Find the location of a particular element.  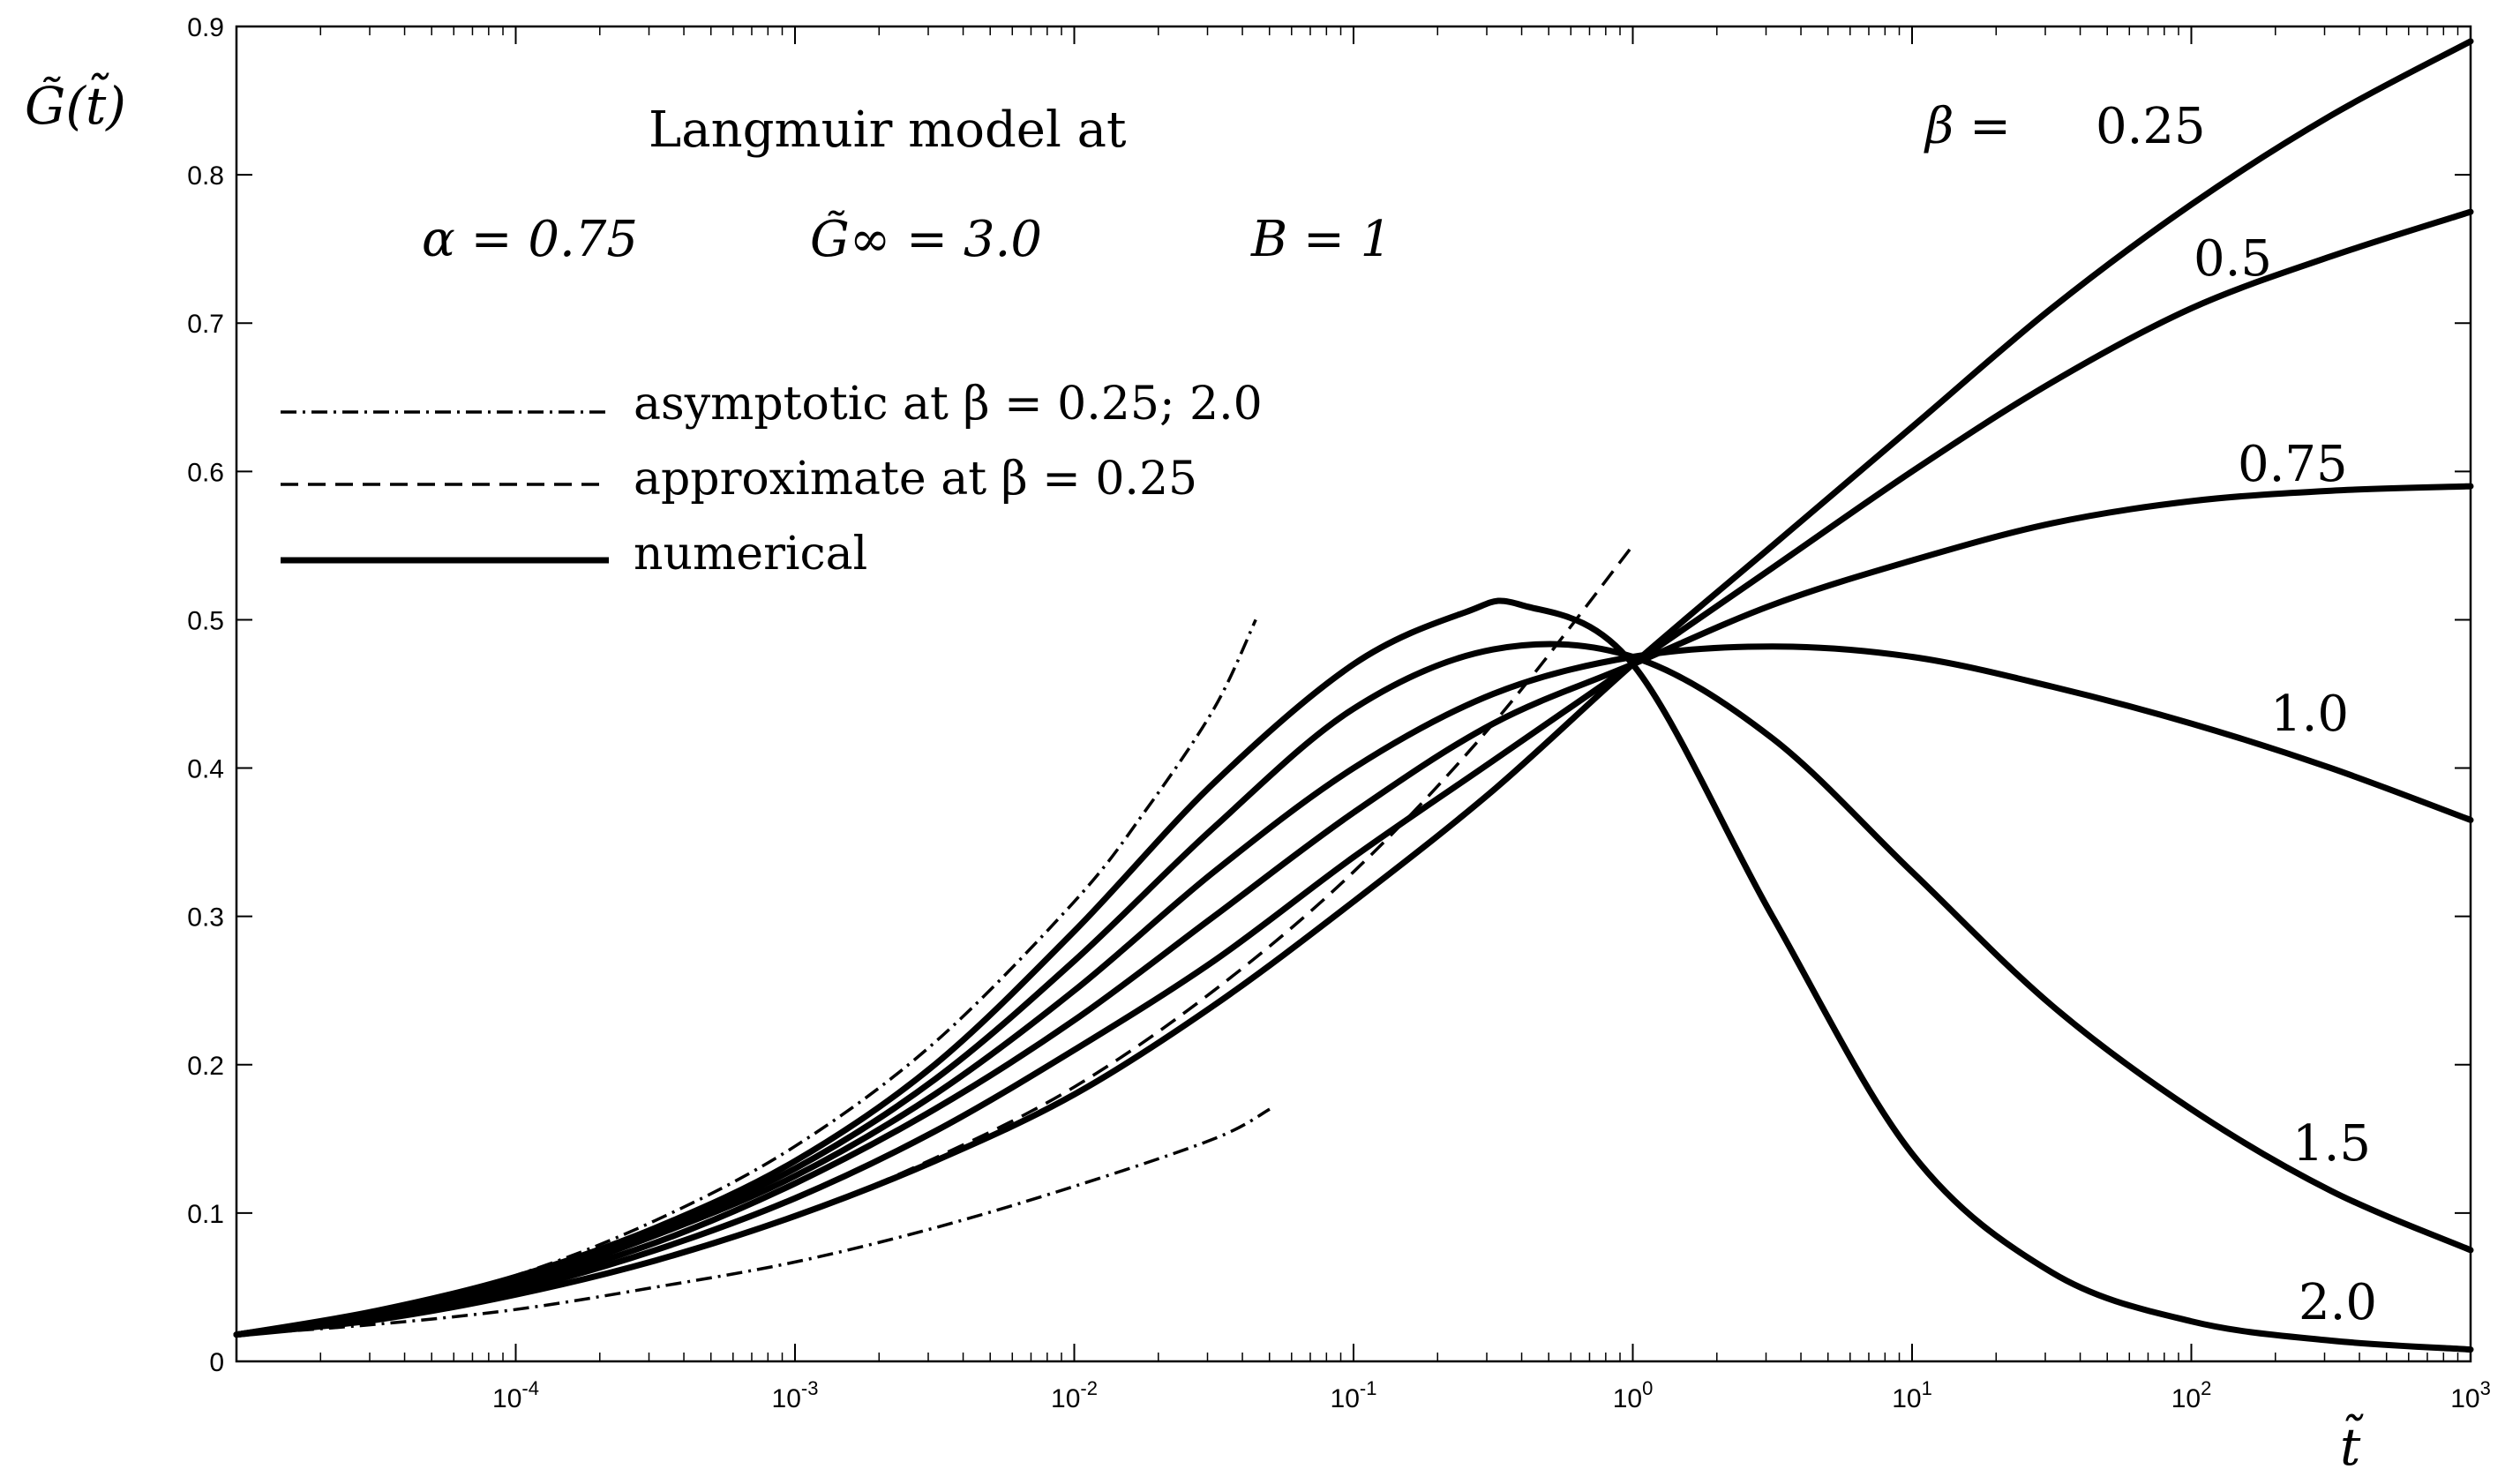

y-tick-label: 0.3 is located at coordinates (205, 918).